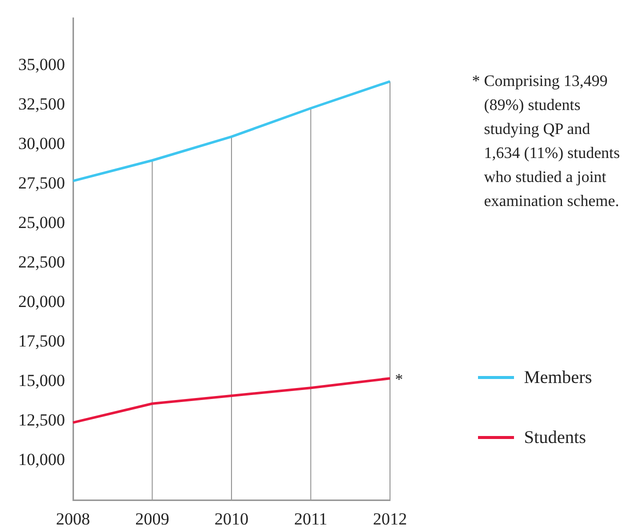 This screenshot has width=629, height=532. I want to click on x-tick-label: 2011, so click(311, 519).